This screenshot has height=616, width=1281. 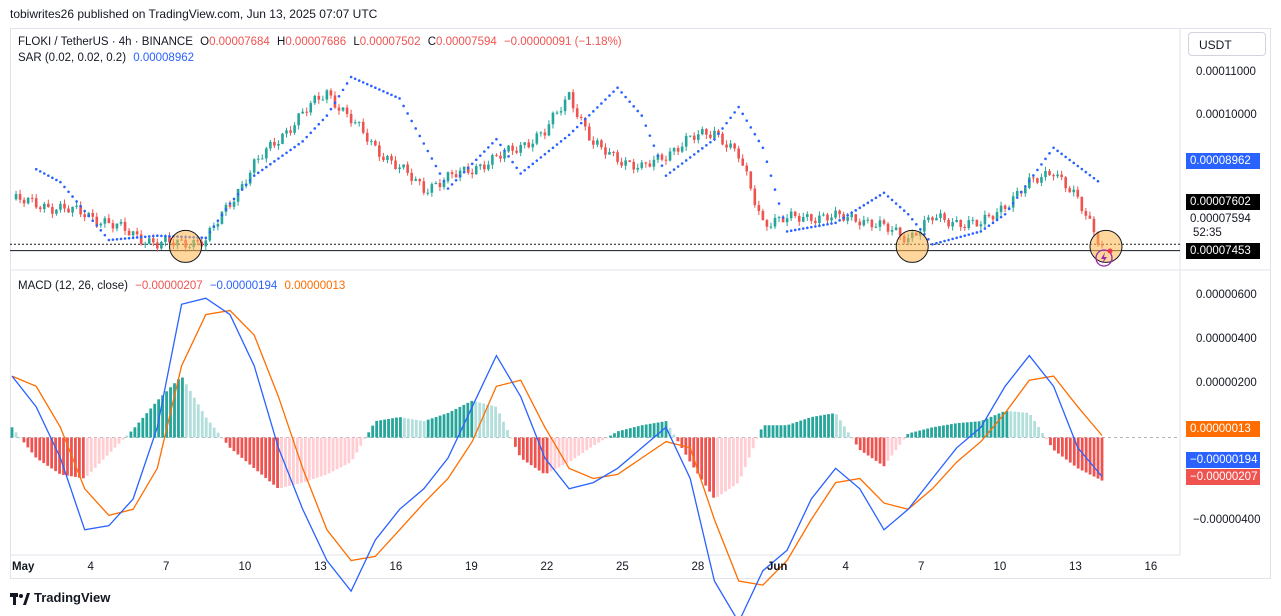 I want to click on tradingview-logo-icon, so click(x=20, y=598).